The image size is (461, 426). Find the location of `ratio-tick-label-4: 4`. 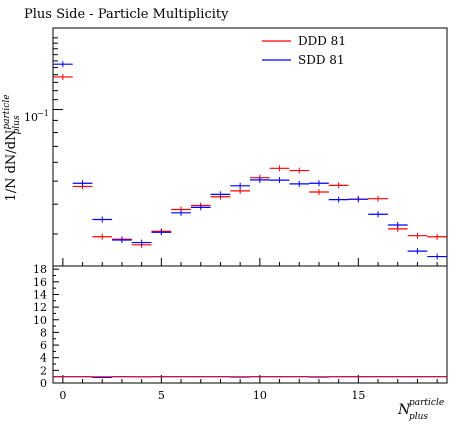

ratio-tick-label-4: 4 is located at coordinates (43, 358).